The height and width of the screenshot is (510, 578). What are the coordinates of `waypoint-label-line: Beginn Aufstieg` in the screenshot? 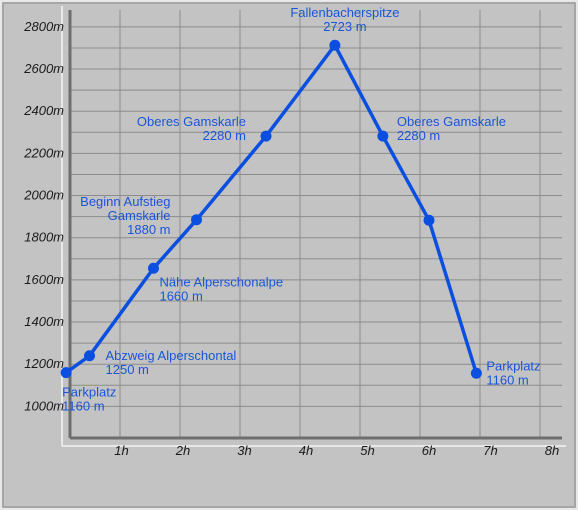 It's located at (125, 201).